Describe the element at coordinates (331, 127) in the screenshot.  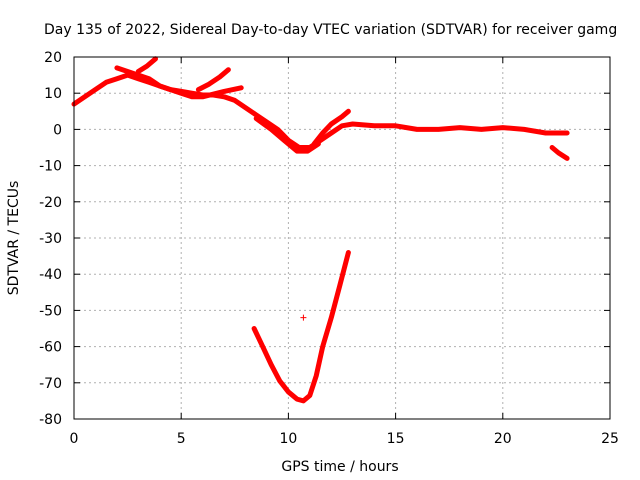
I see `series-line-short-rise` at that location.